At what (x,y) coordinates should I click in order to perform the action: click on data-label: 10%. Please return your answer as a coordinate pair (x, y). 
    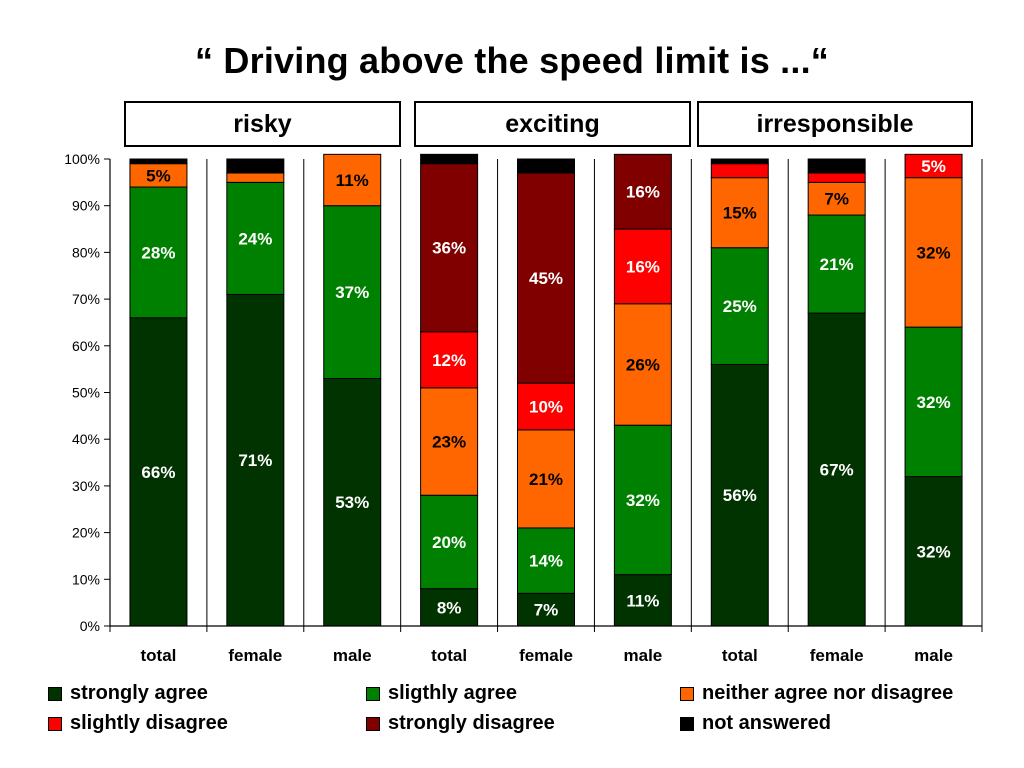
    Looking at the image, I should click on (546, 407).